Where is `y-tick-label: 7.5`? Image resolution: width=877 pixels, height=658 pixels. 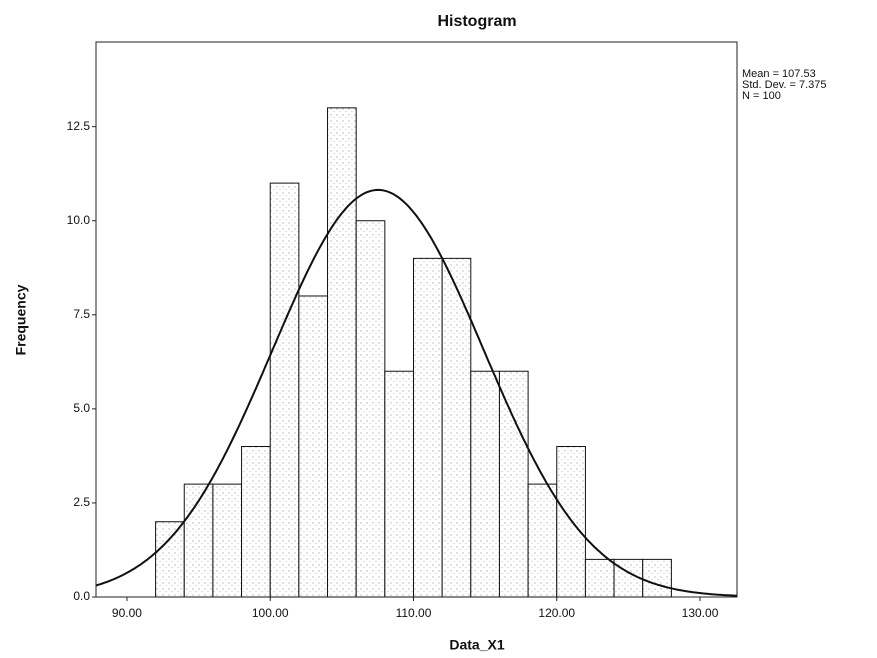 y-tick-label: 7.5 is located at coordinates (81, 314).